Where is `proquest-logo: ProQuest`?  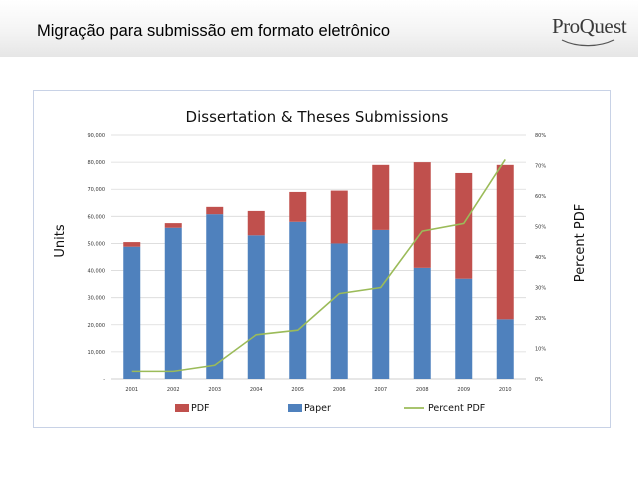 proquest-logo: ProQuest is located at coordinates (587, 33).